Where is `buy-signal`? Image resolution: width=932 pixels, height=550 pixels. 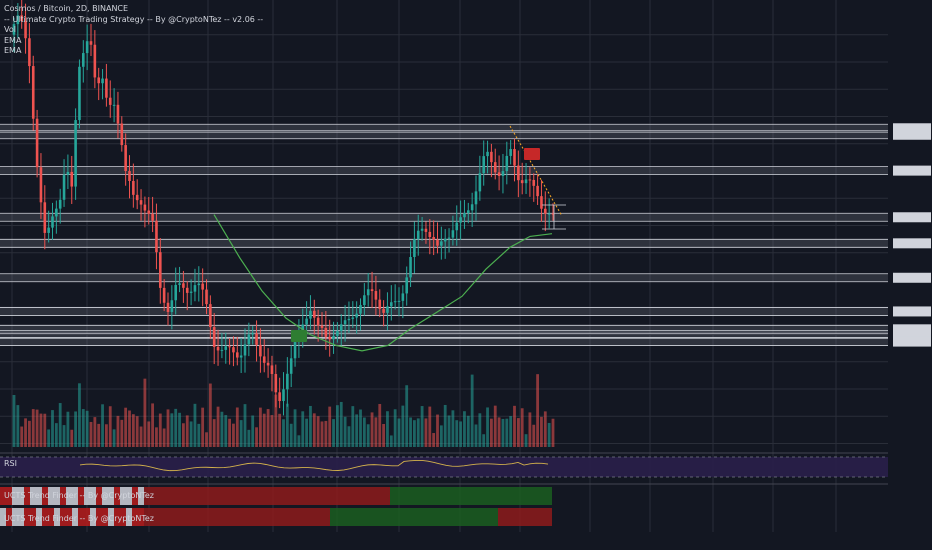
buy-signal is located at coordinates (299, 336).